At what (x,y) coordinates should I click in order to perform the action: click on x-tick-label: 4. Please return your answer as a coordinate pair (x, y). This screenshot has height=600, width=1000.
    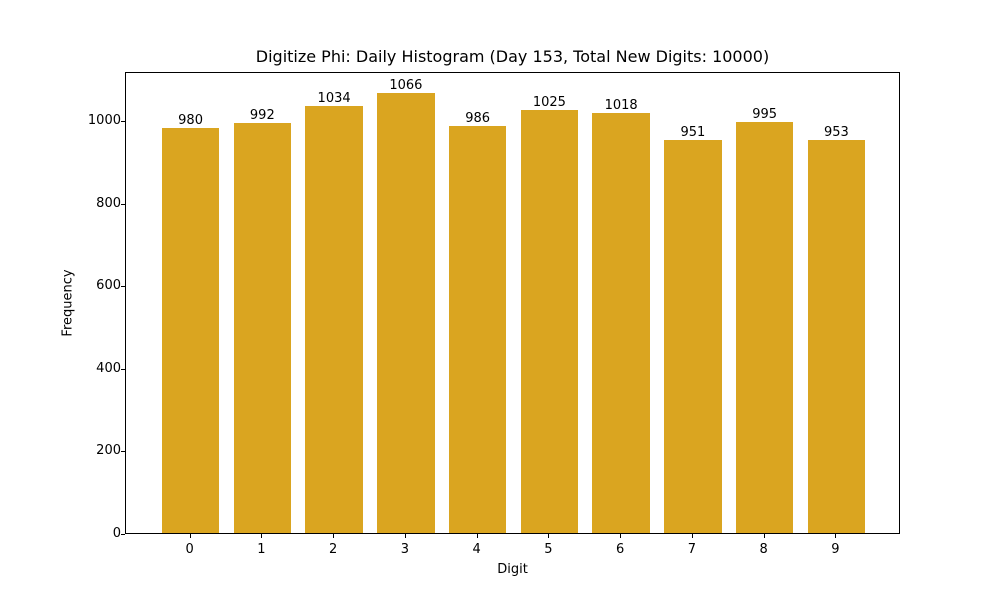
    Looking at the image, I should click on (476, 549).